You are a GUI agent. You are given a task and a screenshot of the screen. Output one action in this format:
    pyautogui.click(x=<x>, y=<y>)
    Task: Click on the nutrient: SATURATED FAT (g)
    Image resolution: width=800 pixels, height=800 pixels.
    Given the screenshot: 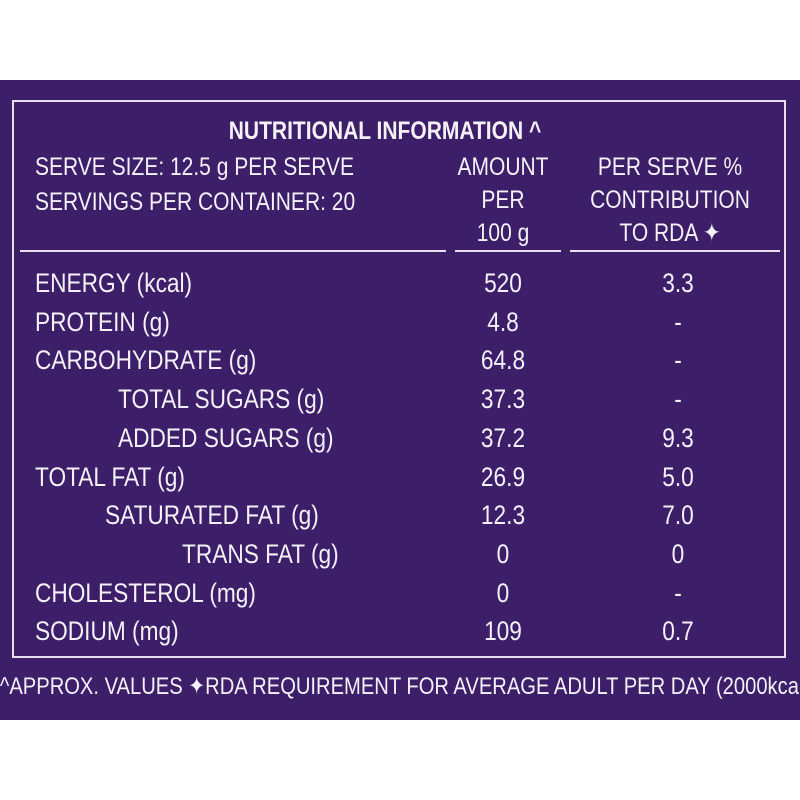 What is the action you would take?
    pyautogui.click(x=212, y=515)
    